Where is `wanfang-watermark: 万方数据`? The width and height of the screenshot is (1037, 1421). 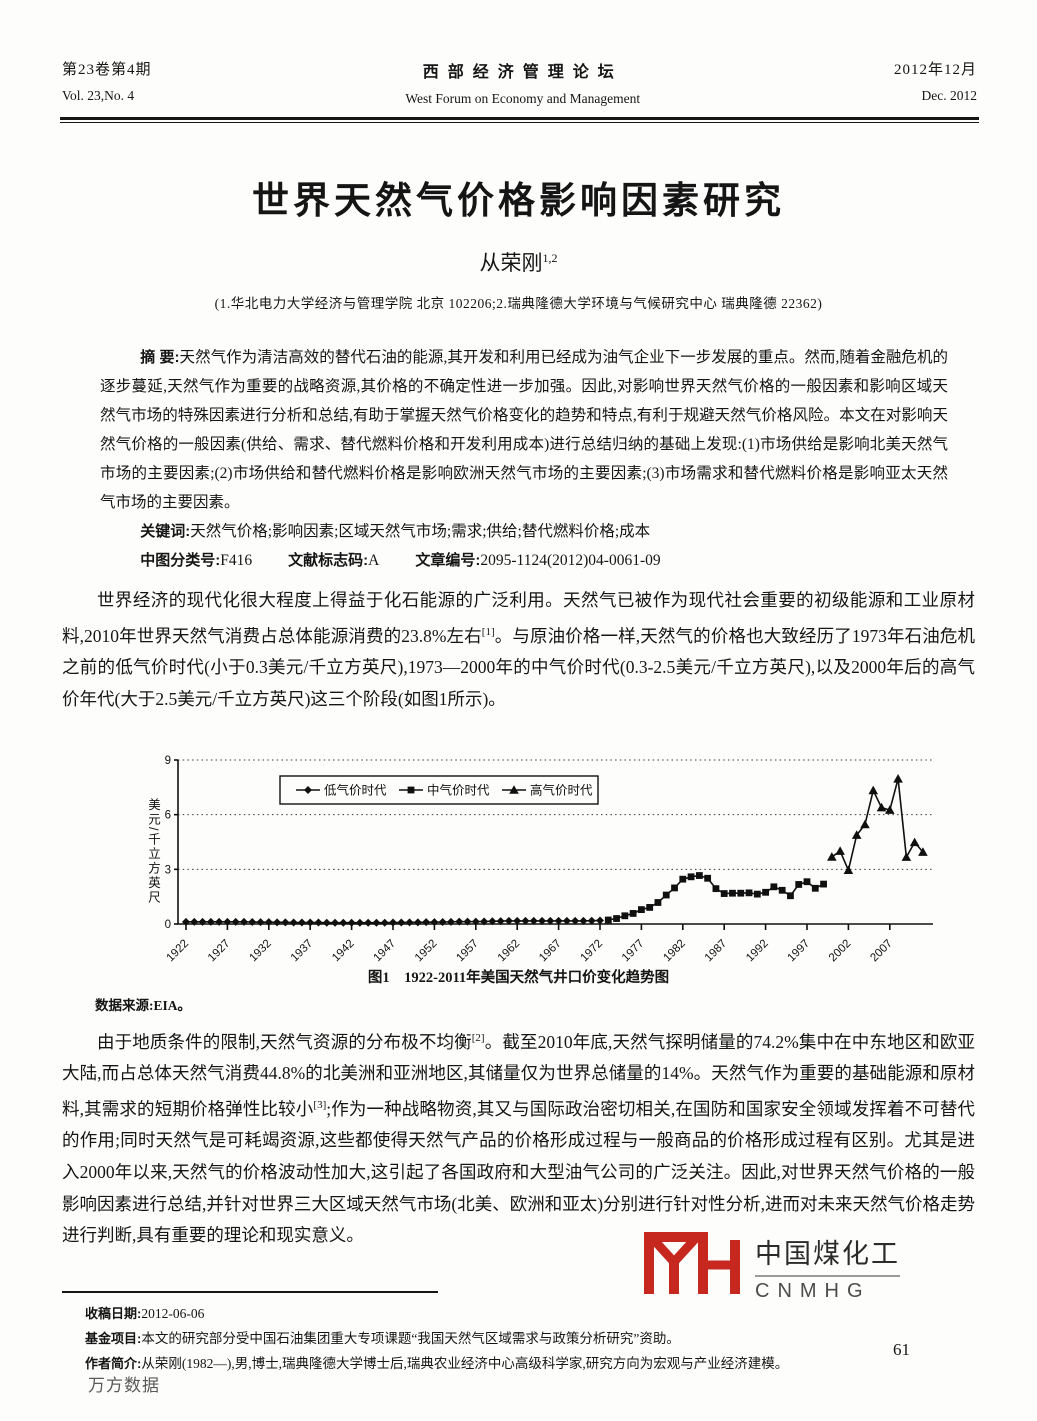 wanfang-watermark: 万方数据 is located at coordinates (124, 1385).